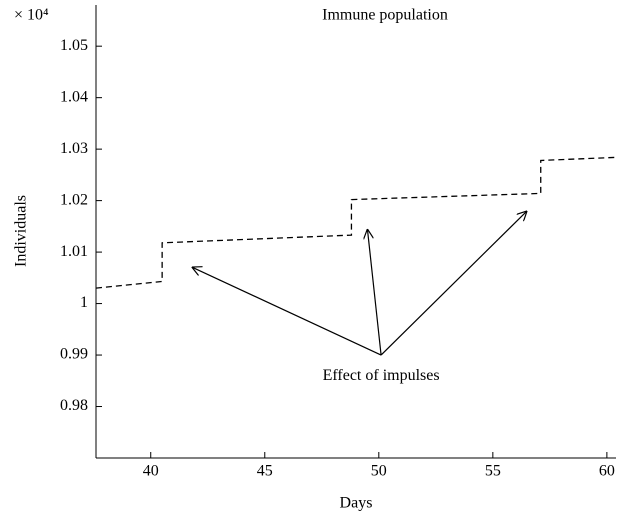 This screenshot has height=518, width=617. What do you see at coordinates (84, 302) in the screenshot?
I see `y-tick-label: 1` at bounding box center [84, 302].